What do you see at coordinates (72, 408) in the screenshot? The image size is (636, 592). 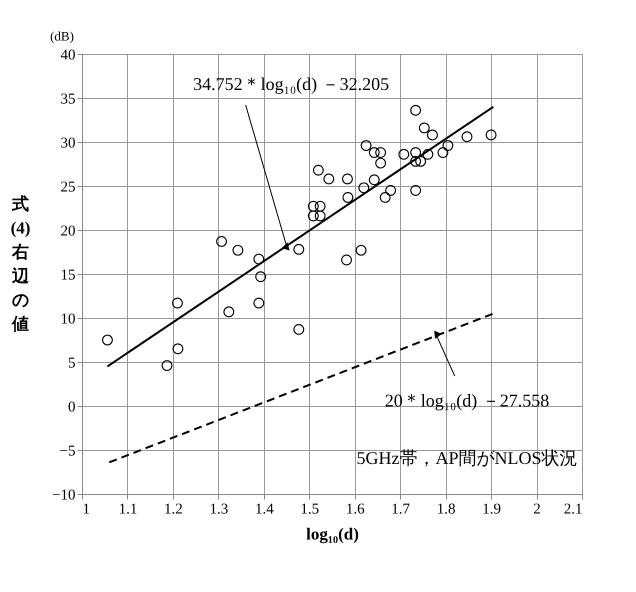 I see `y-tick-label: 0` at bounding box center [72, 408].